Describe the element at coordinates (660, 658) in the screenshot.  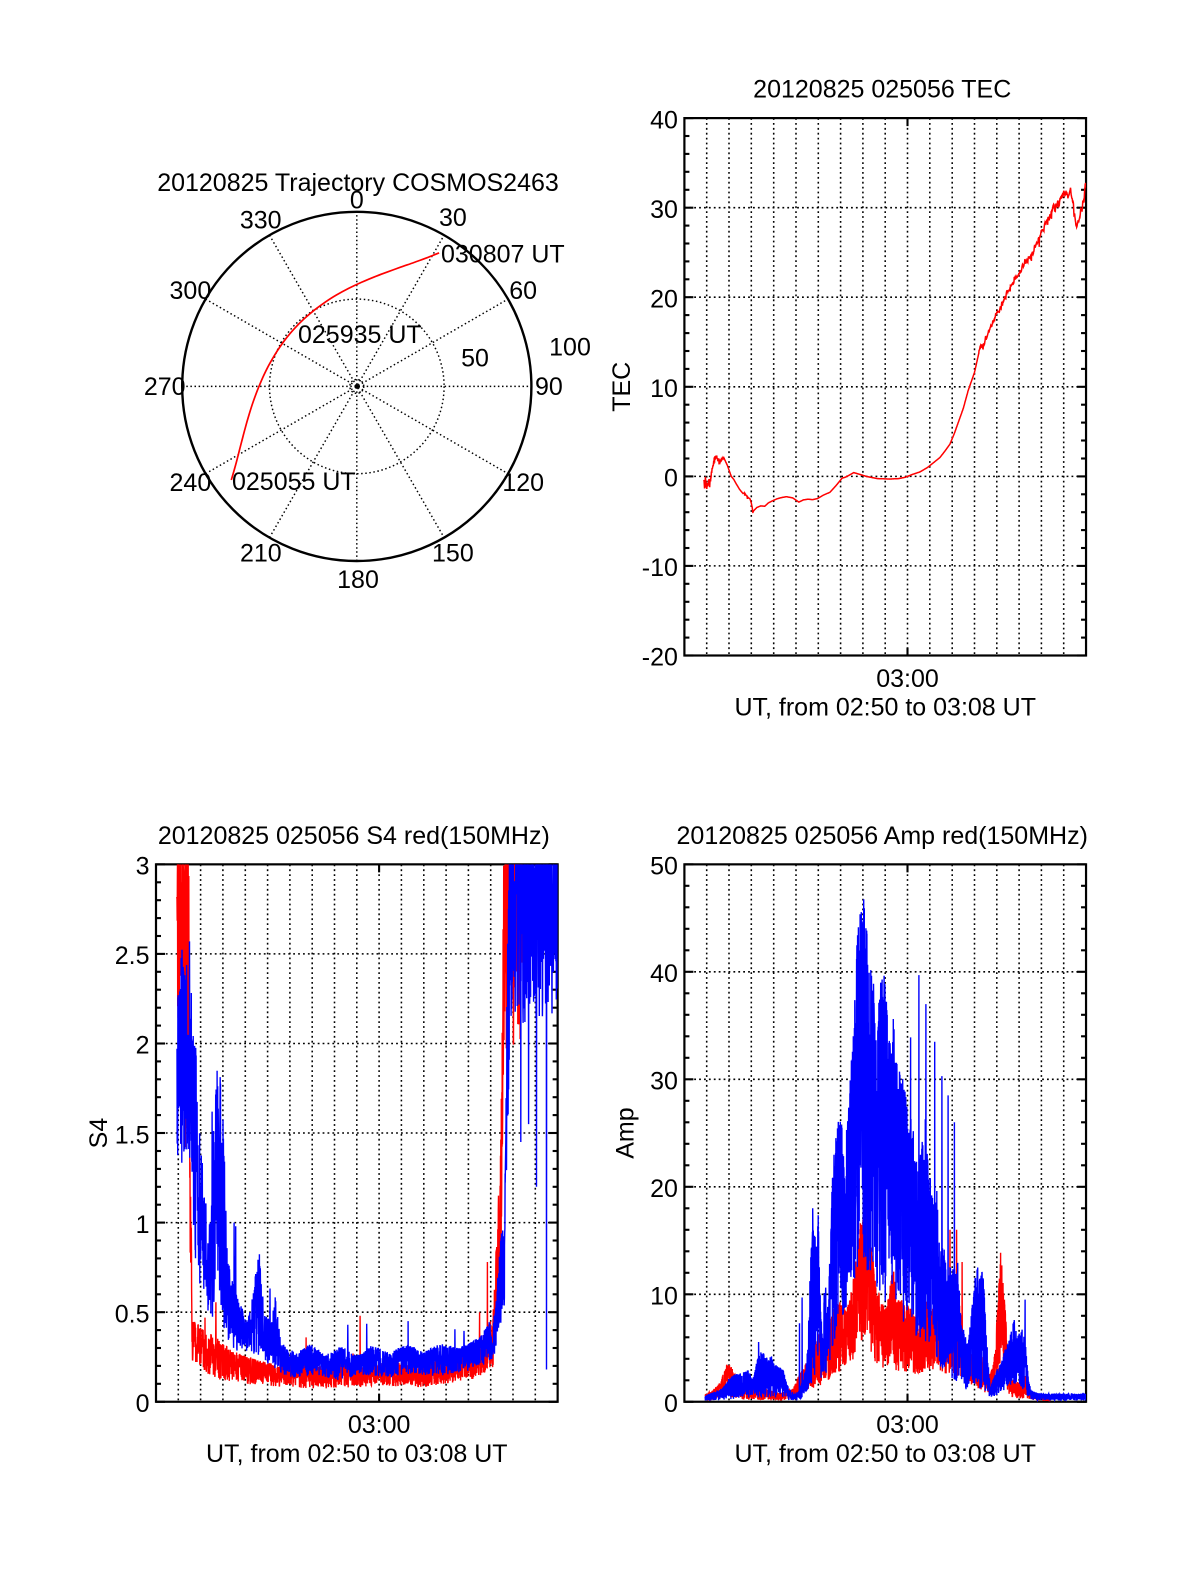
I see `svg-text: -20` at that location.